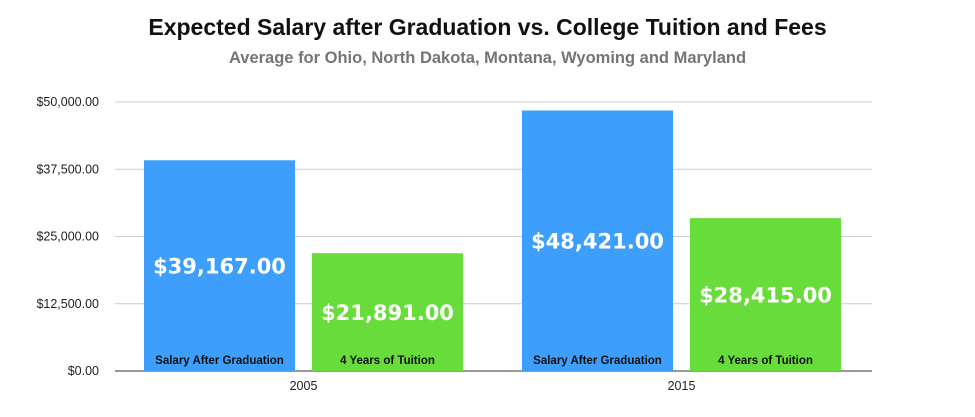 Image resolution: width=975 pixels, height=417 pixels. What do you see at coordinates (67, 237) in the screenshot?
I see `y-tick-label: $25,000.00` at bounding box center [67, 237].